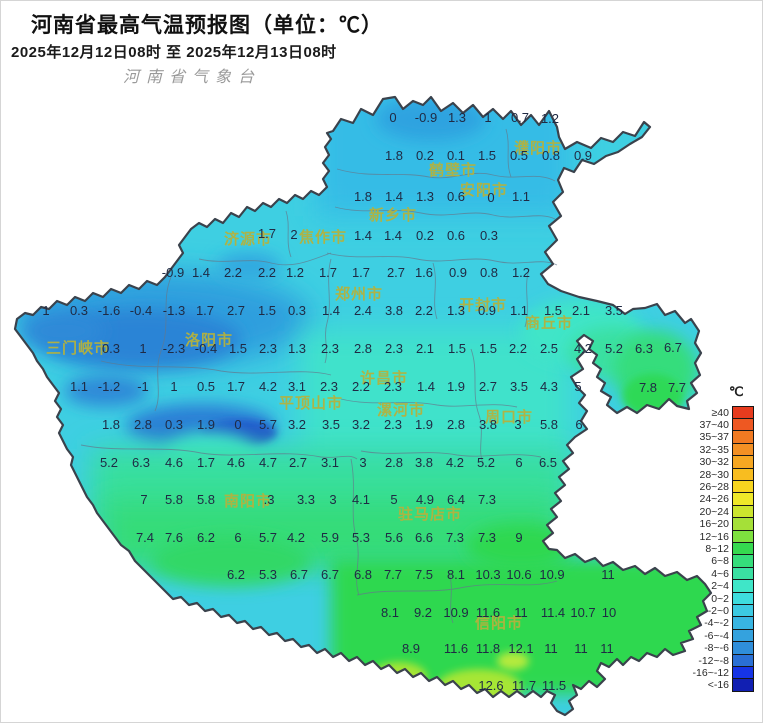 The width and height of the screenshot is (763, 723). I want to click on legend-entry: 4~6, so click(720, 573).